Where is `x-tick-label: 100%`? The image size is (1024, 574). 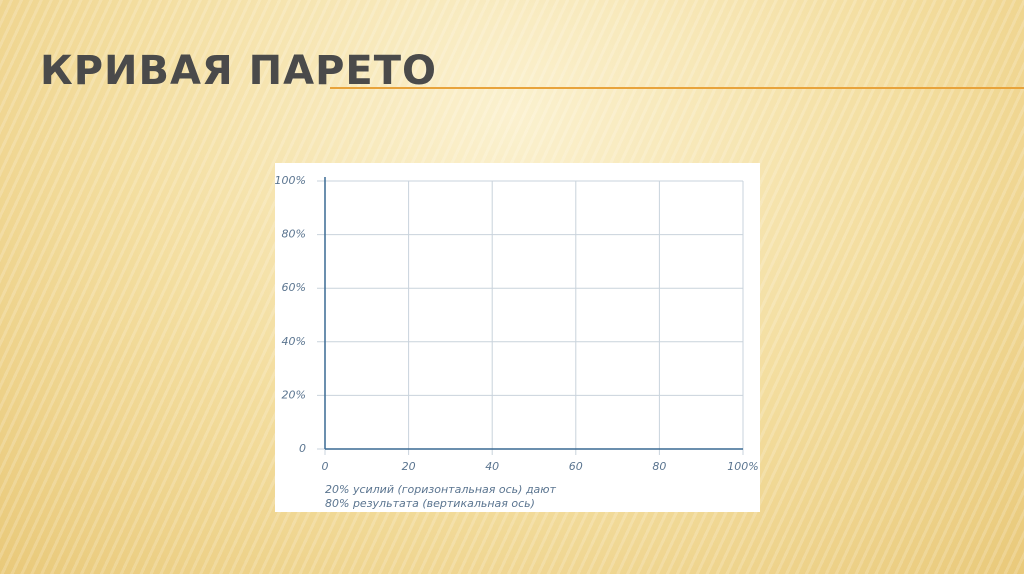 x-tick-label: 100% is located at coordinates (742, 466).